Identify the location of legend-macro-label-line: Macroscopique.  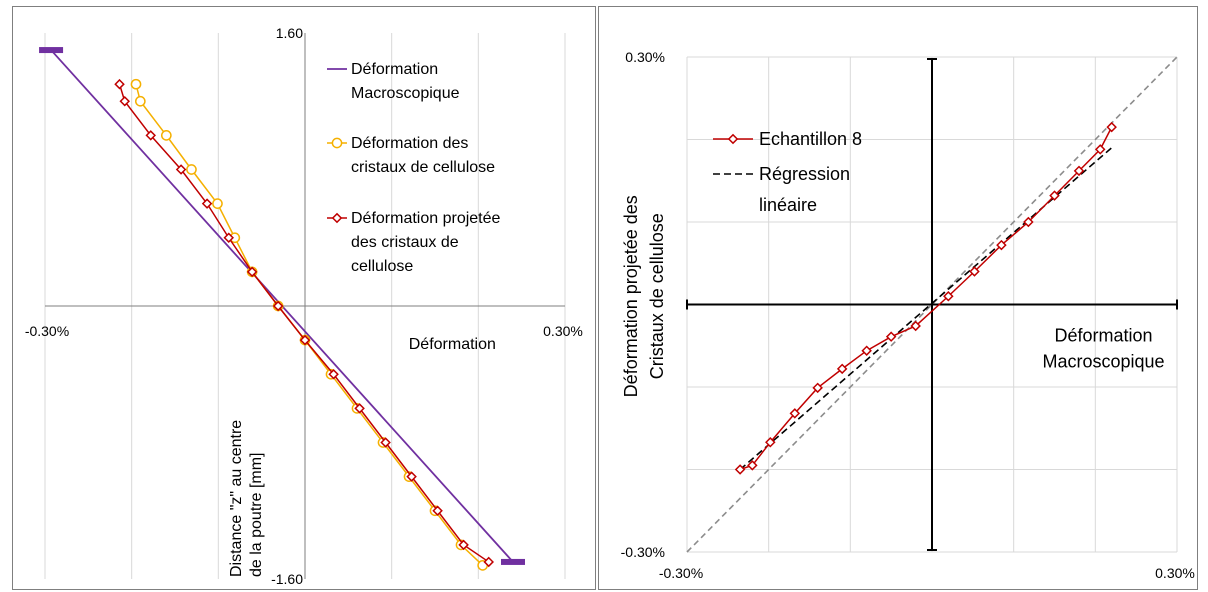
(405, 93).